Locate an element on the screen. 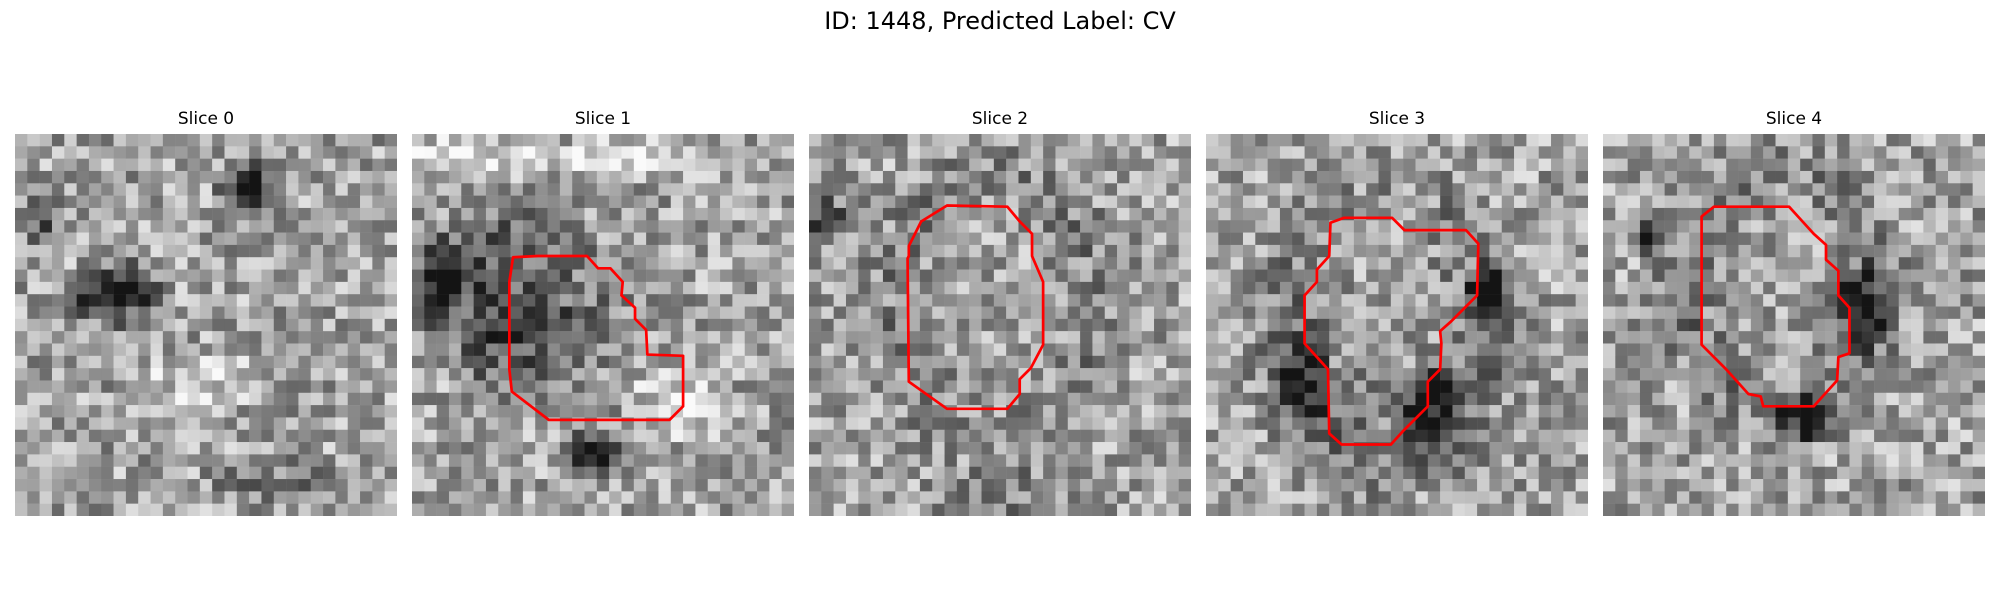 This screenshot has width=2000, height=600. slice-panel-3: Slice 3 is located at coordinates (1397, 313).